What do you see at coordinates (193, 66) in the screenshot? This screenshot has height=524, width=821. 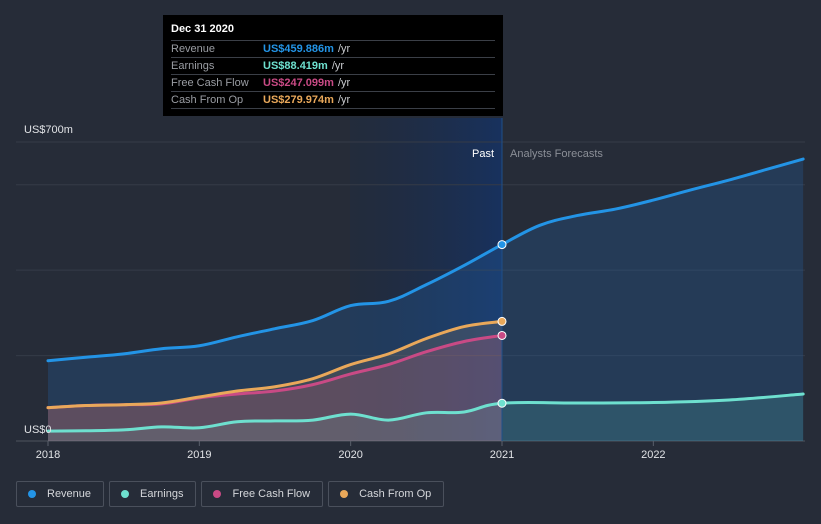 I see `tooltip-label: Earnings` at bounding box center [193, 66].